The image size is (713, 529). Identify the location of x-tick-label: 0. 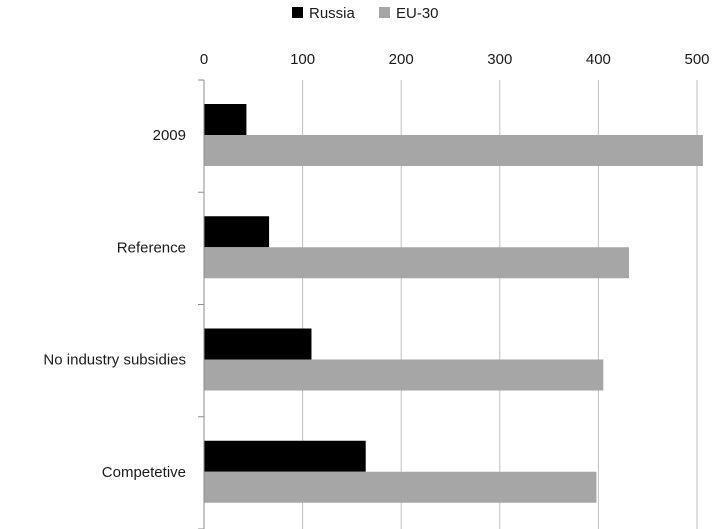
(204, 59).